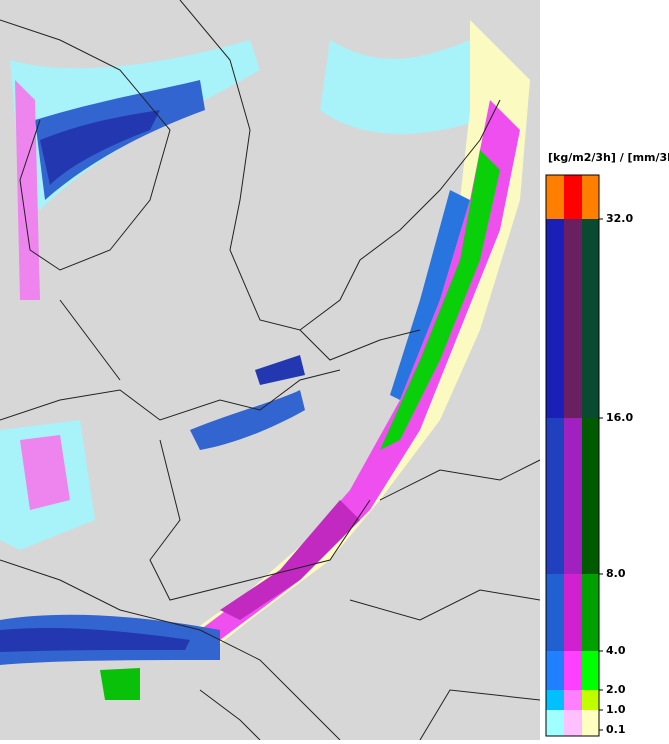  Describe the element at coordinates (616, 573) in the screenshot. I see `legend-label: 8.0` at that location.